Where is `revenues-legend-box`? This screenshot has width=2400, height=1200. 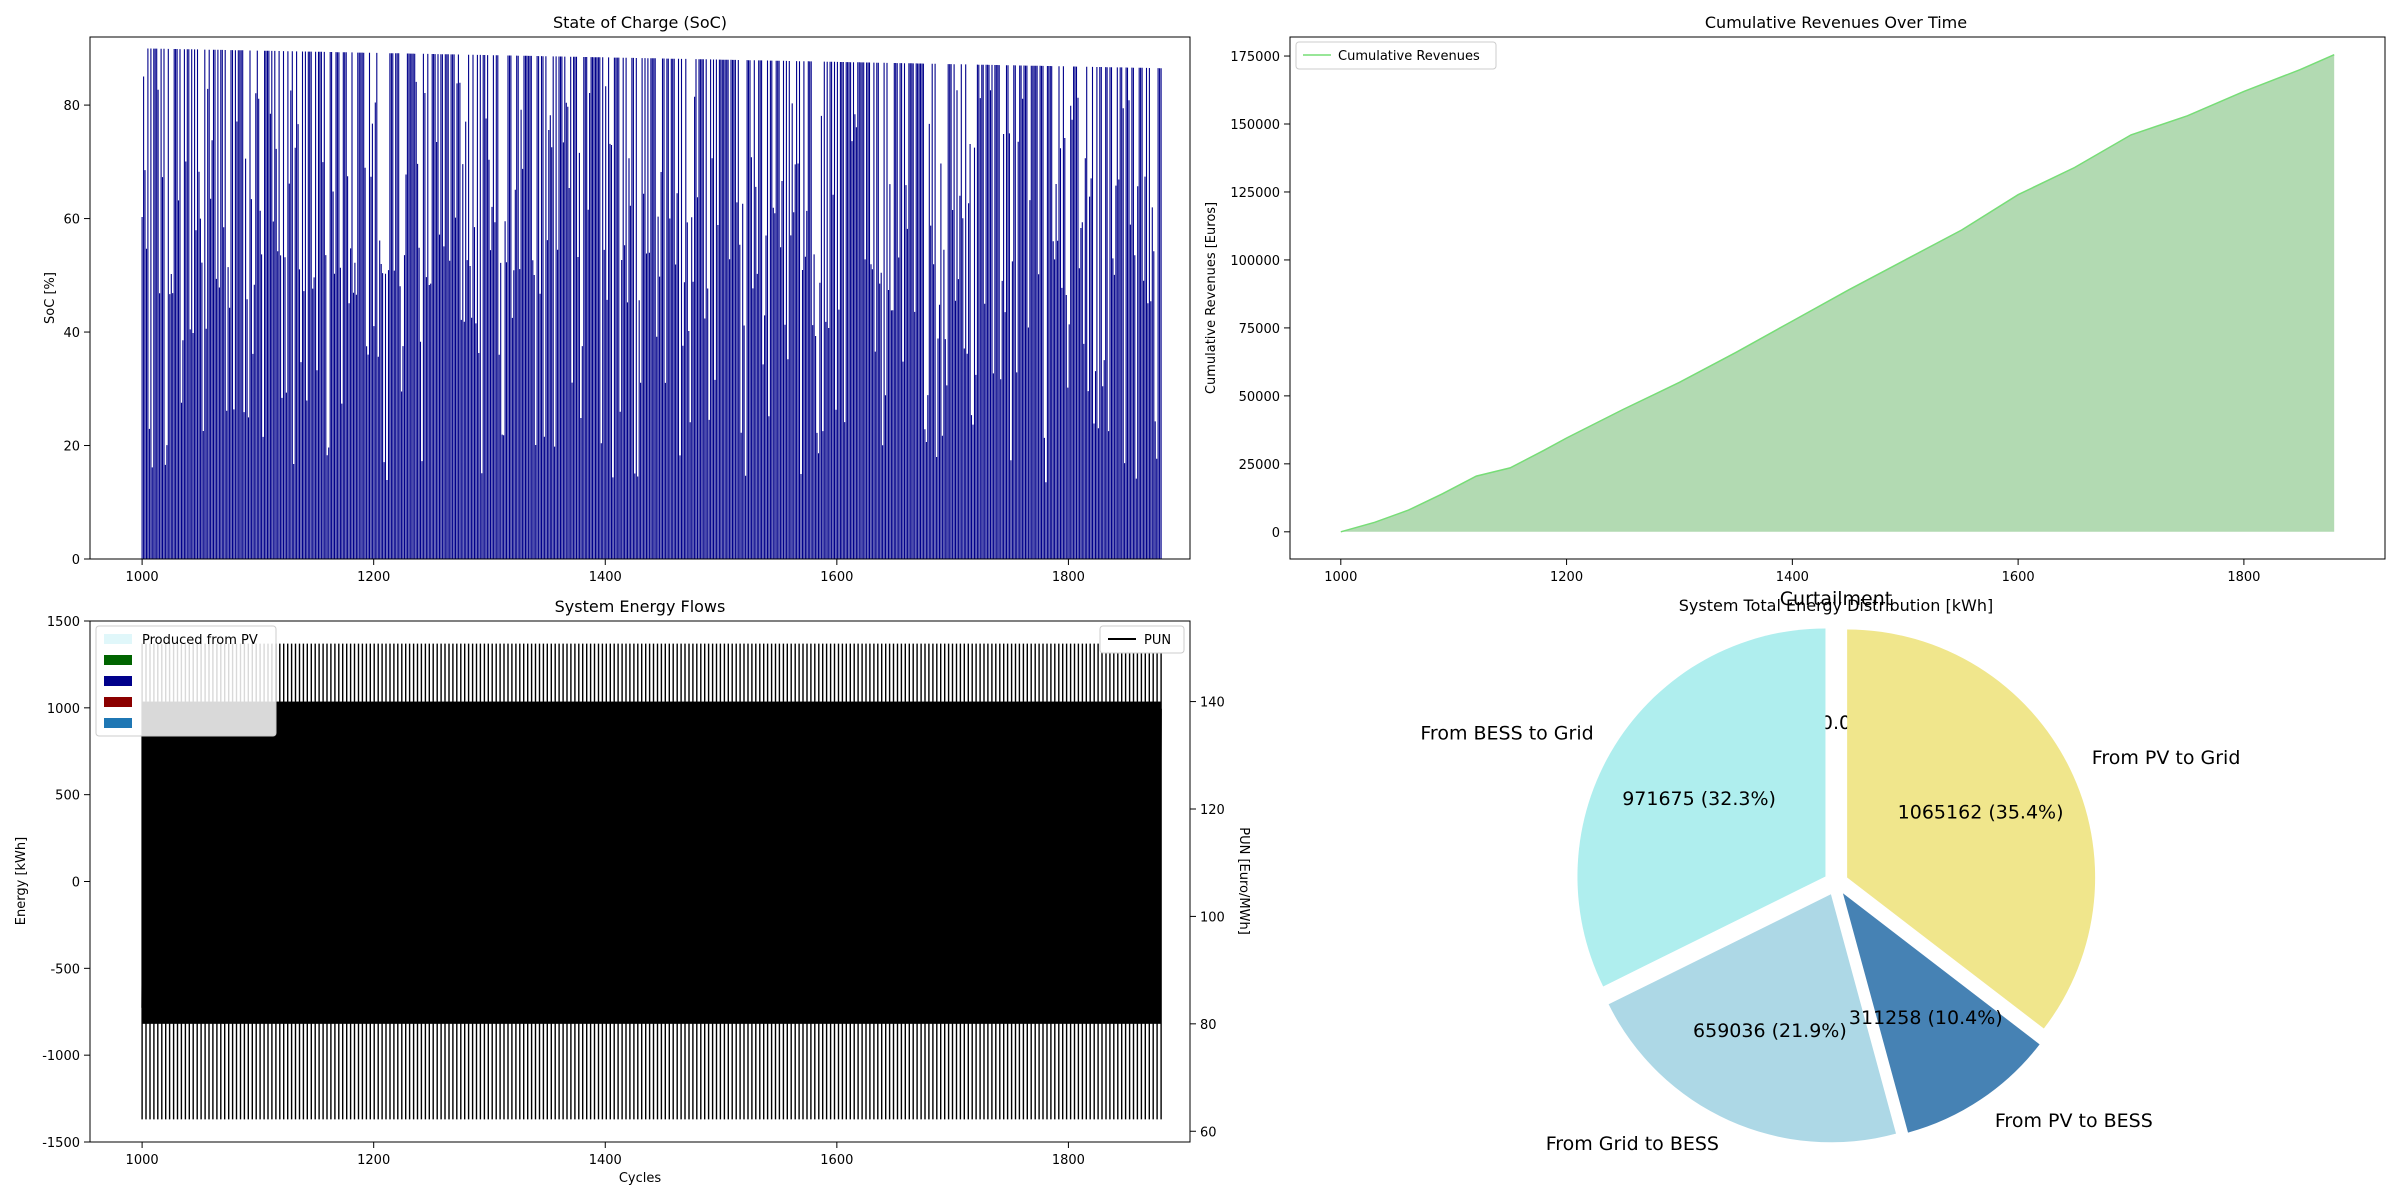
revenues-legend-box is located at coordinates (1396, 55).